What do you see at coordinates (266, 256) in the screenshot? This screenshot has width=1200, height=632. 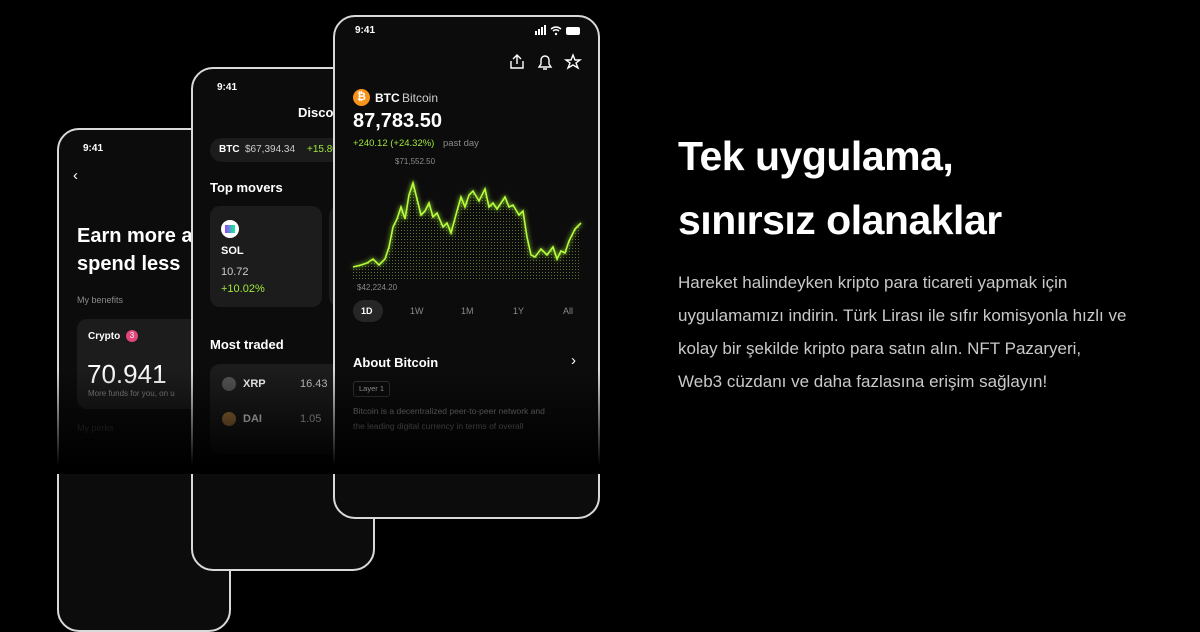 I see `mover-card: SOL 10.72 +10.02%` at bounding box center [266, 256].